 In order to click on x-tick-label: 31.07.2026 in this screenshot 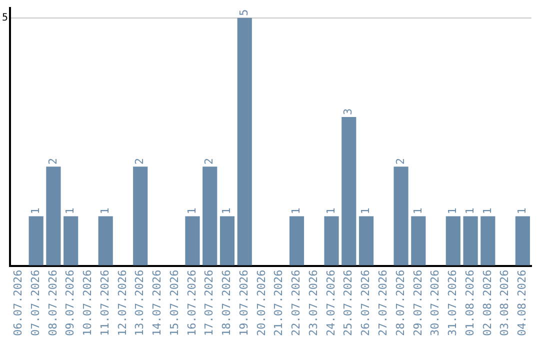, I will do `click(453, 303)`.